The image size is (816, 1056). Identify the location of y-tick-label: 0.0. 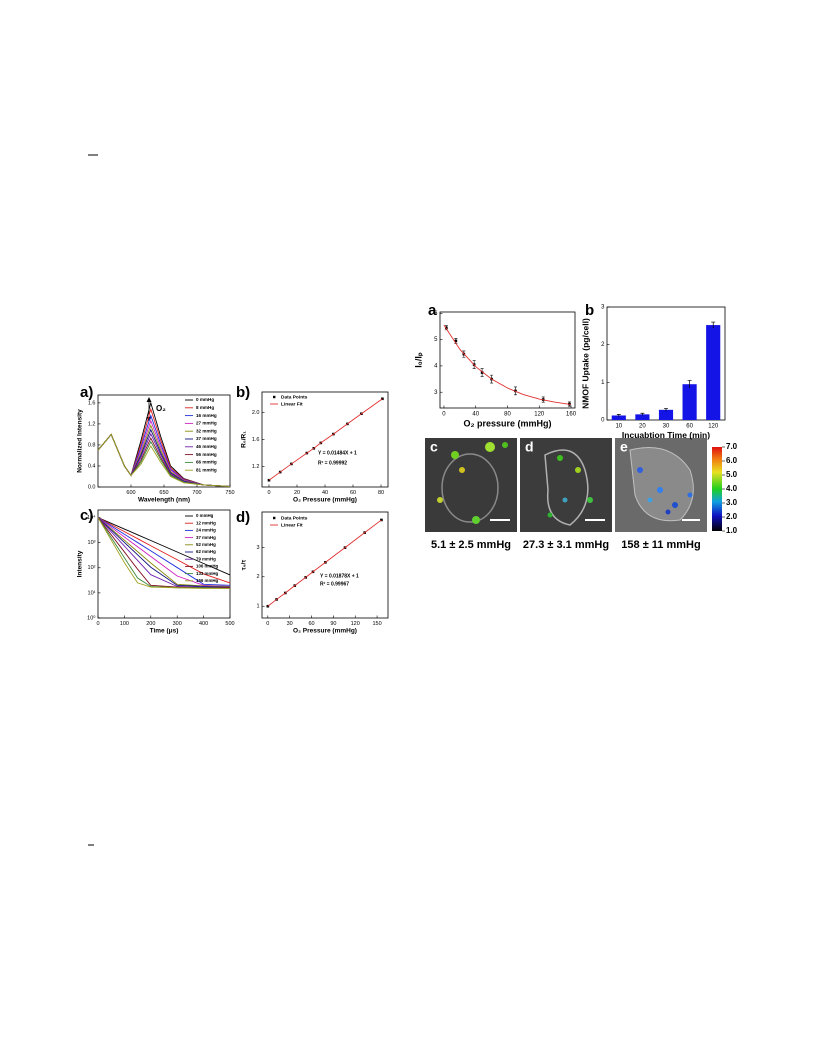
(92, 487).